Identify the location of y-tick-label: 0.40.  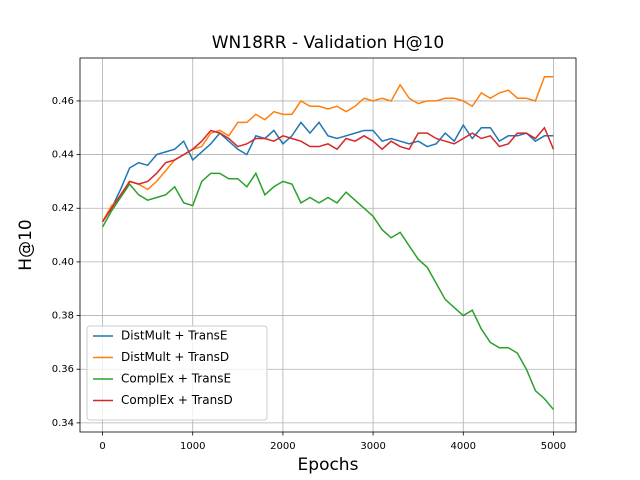
(63, 262).